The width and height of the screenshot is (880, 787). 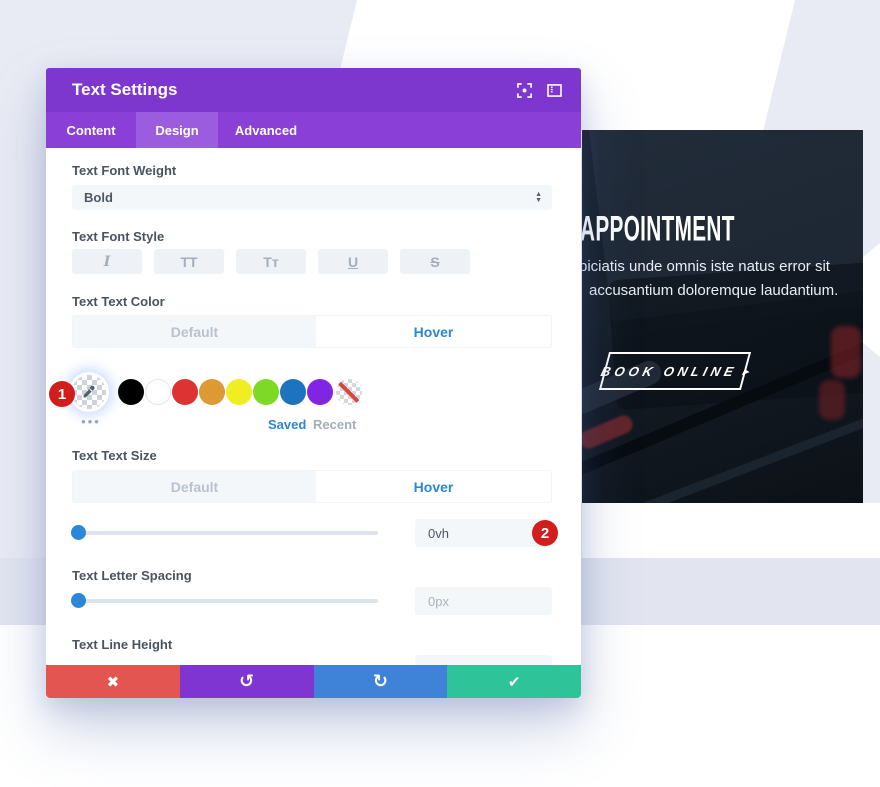 What do you see at coordinates (114, 455) in the screenshot?
I see `text-size-label: Text Text Size` at bounding box center [114, 455].